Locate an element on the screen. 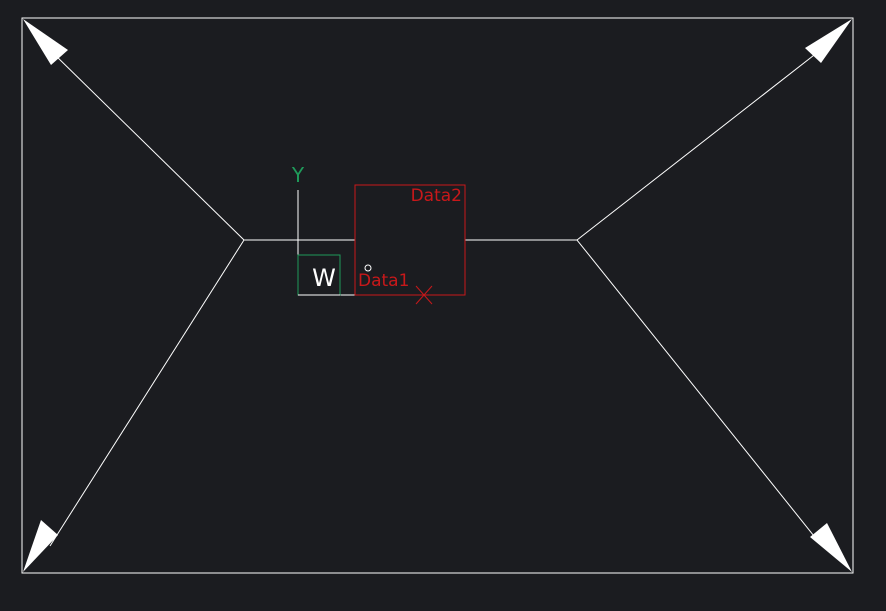 The image size is (886, 611). arrowhead-top-right-icon is located at coordinates (828, 41).